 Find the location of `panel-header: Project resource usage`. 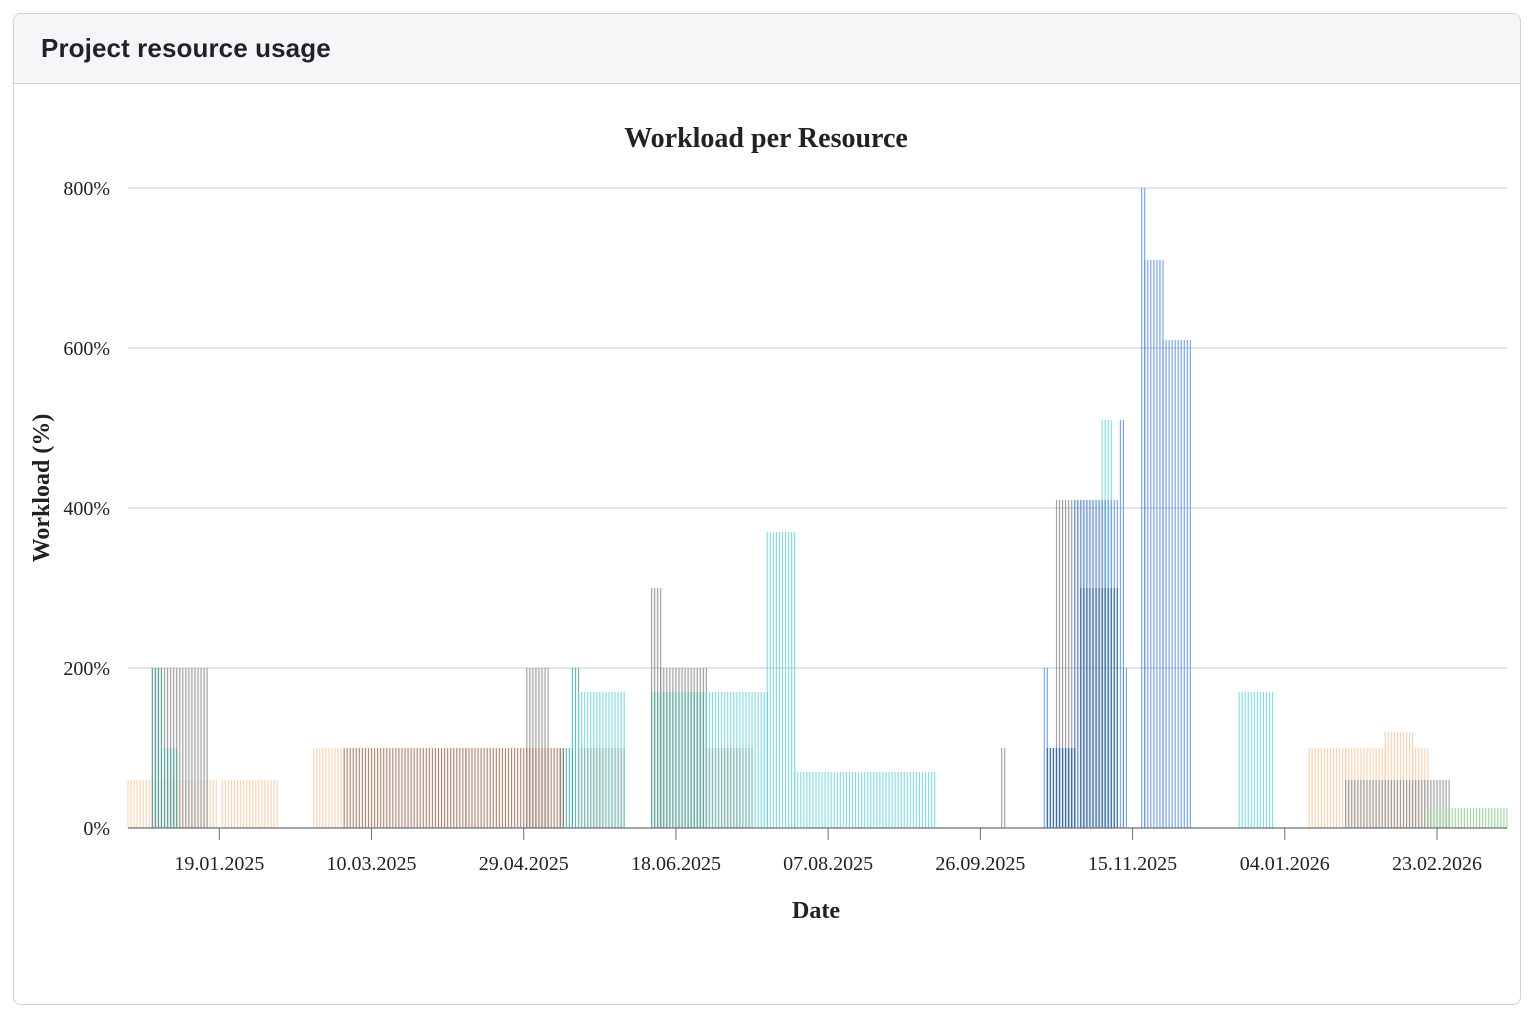

panel-header: Project resource usage is located at coordinates (767, 49).